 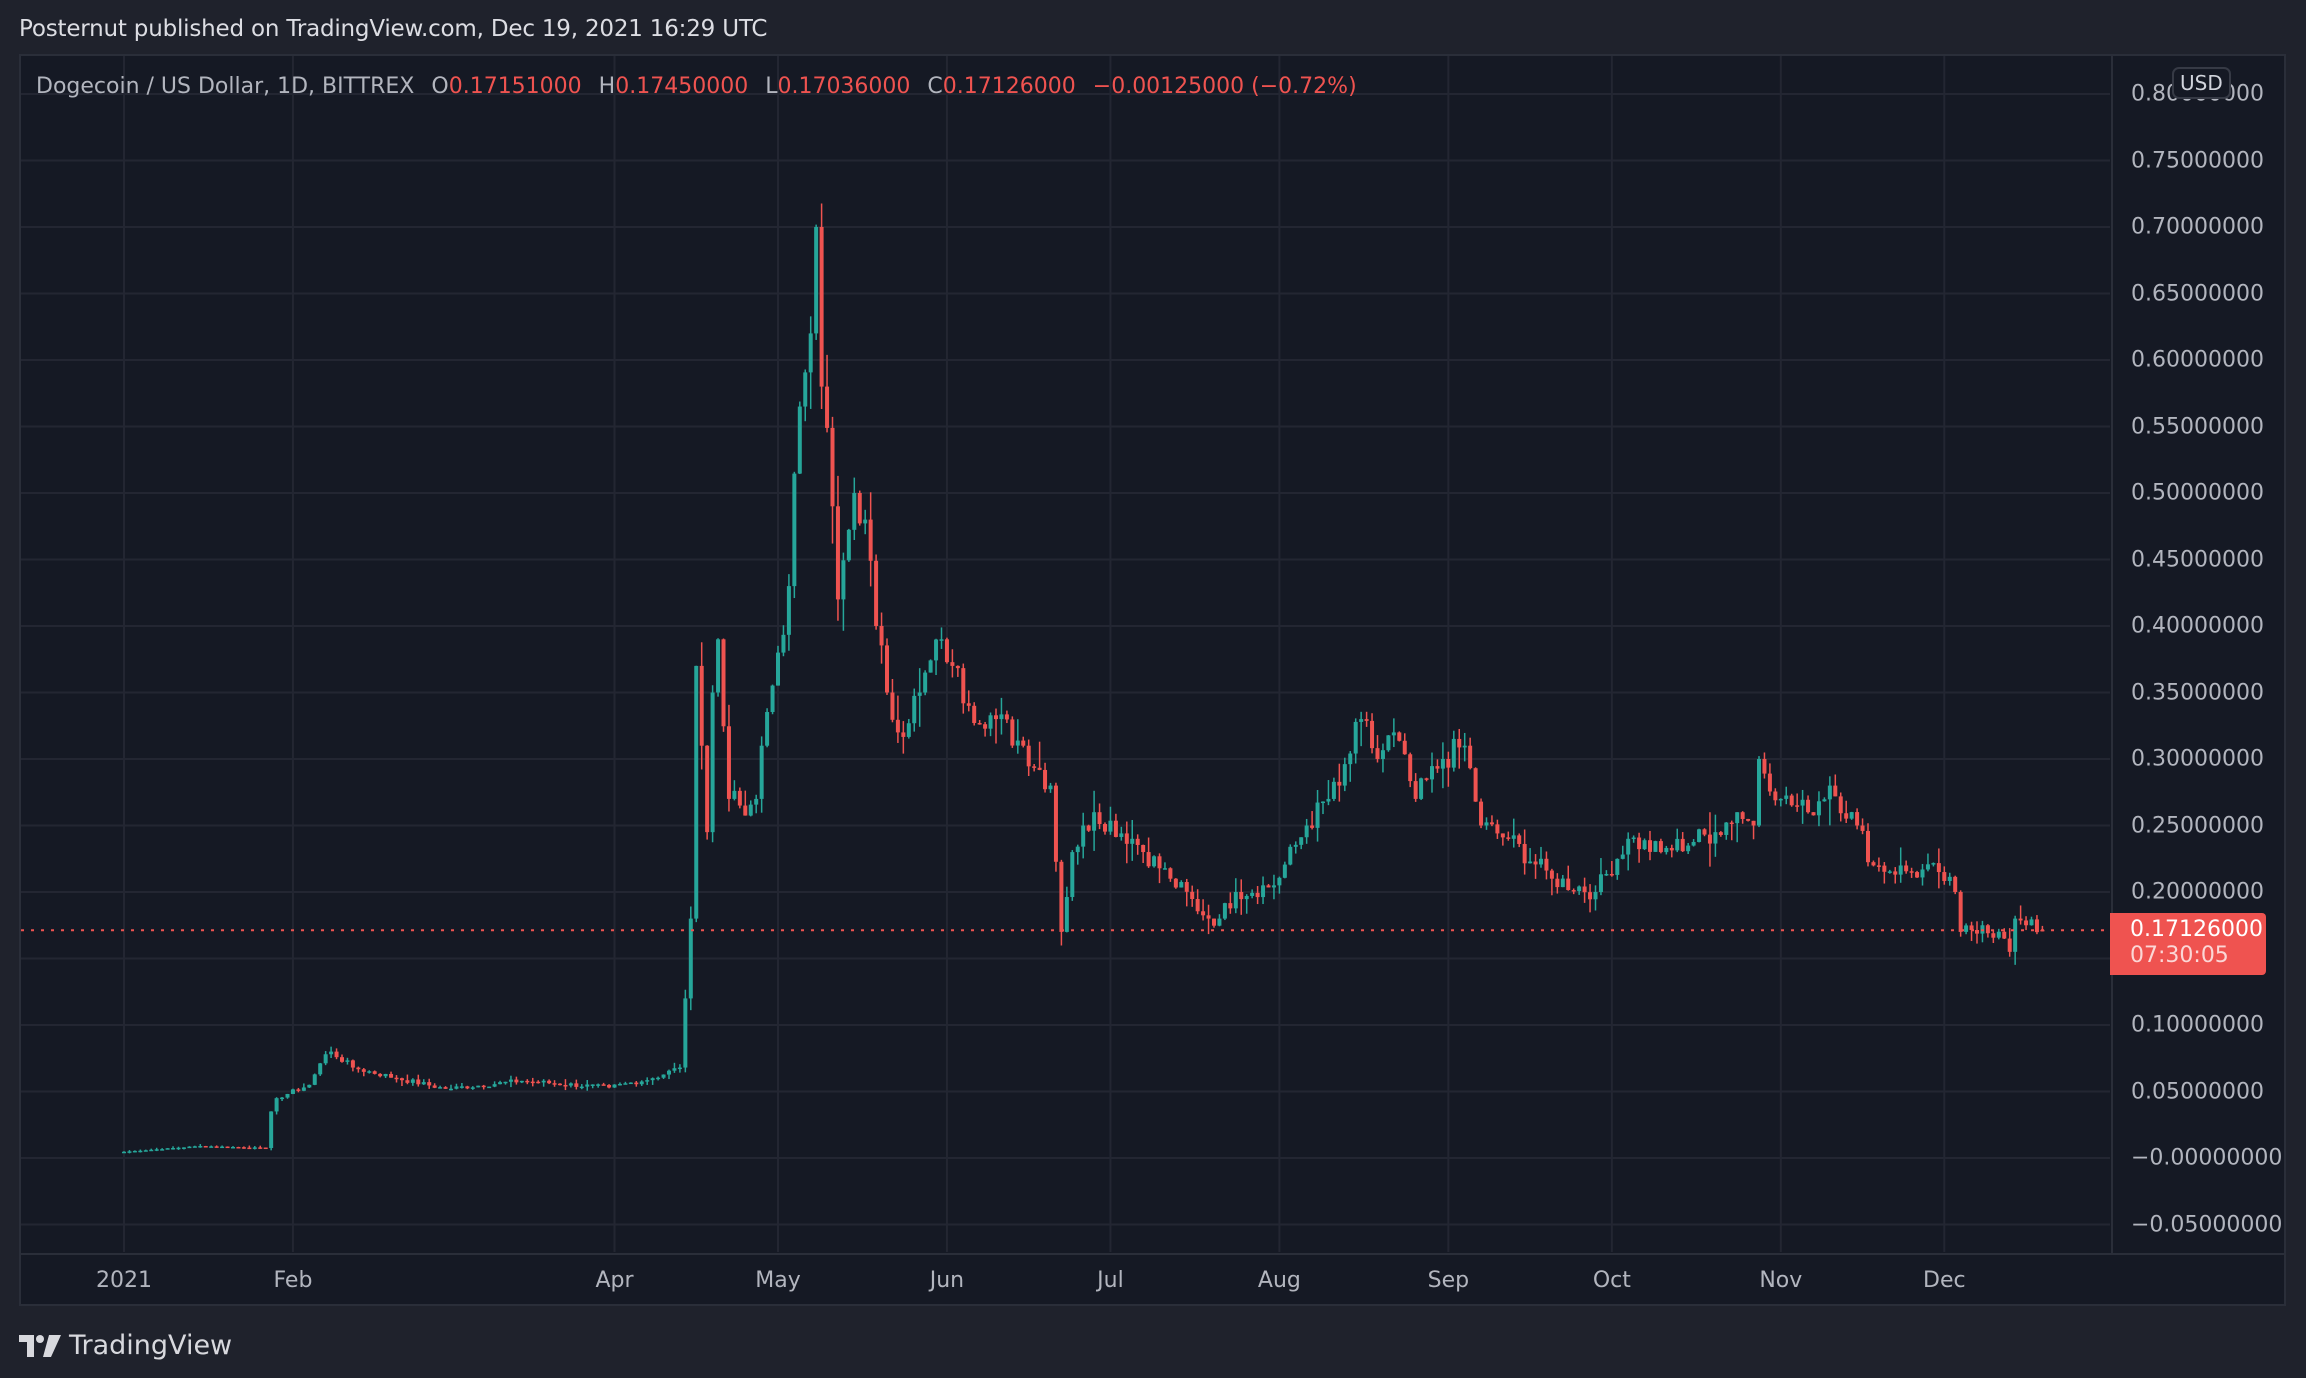 What do you see at coordinates (1009, 86) in the screenshot?
I see `close-value: 0.17126000` at bounding box center [1009, 86].